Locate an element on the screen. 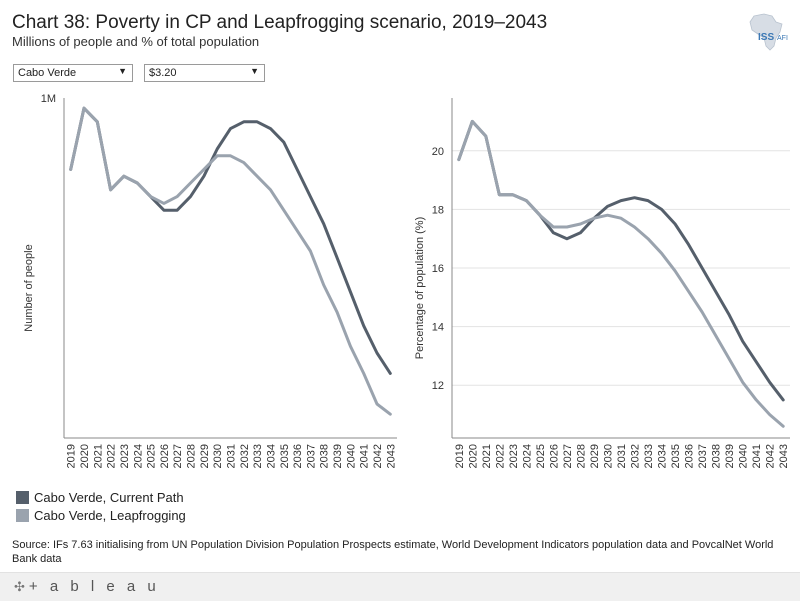 The height and width of the screenshot is (601, 800). chart1-x-tick-label: 2028 is located at coordinates (192, 456).